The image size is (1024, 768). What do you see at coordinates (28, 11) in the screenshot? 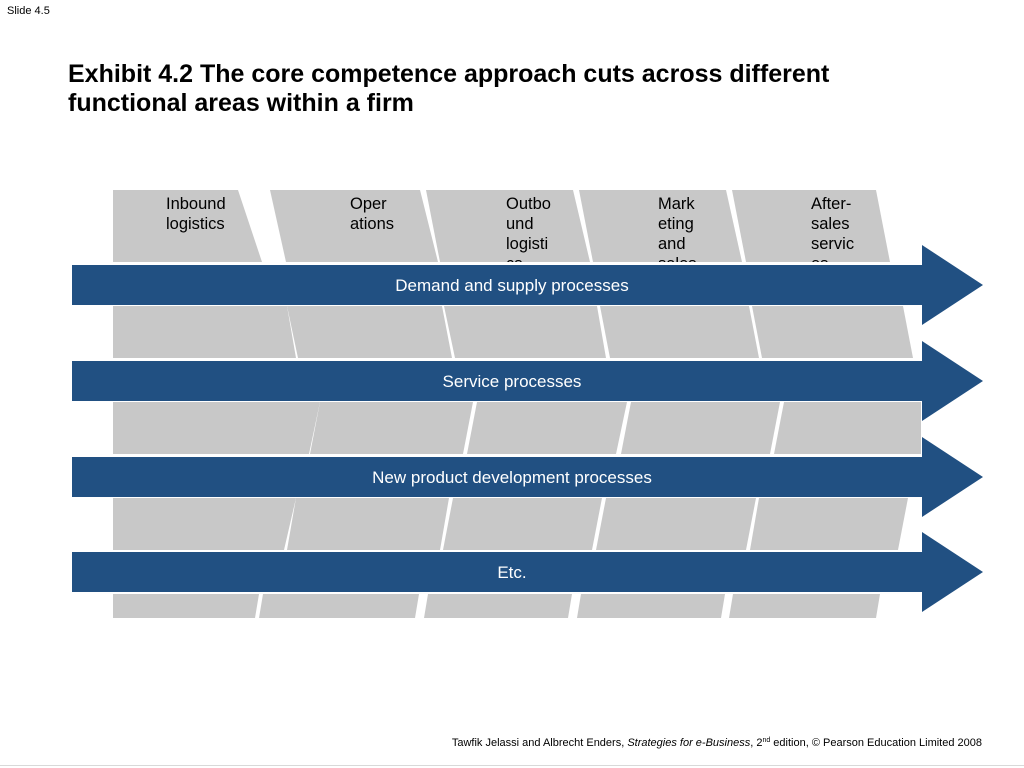
I see `slide-number: Slide 4.5` at bounding box center [28, 11].